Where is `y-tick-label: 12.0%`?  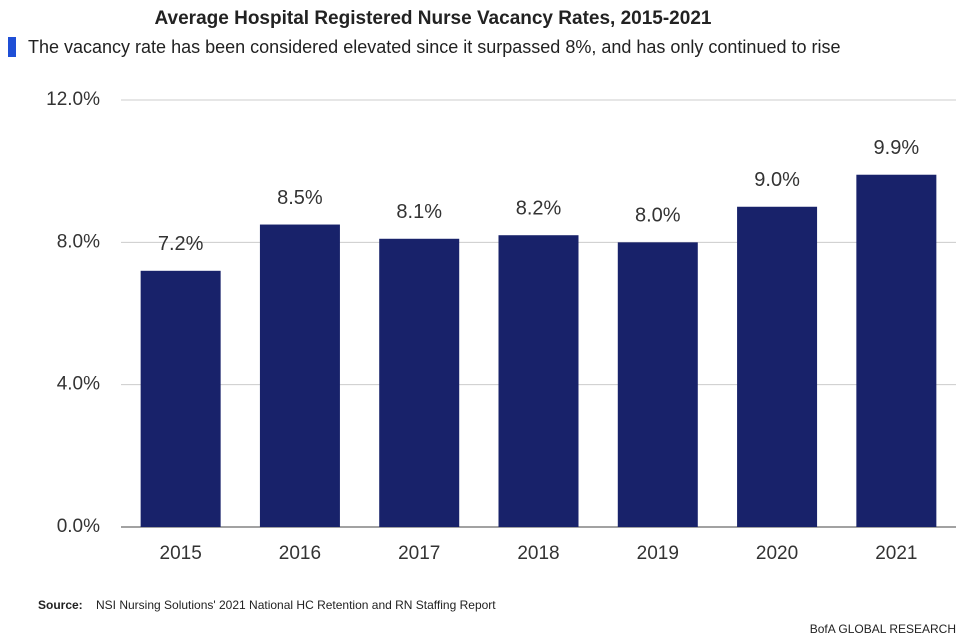
y-tick-label: 12.0% is located at coordinates (73, 99).